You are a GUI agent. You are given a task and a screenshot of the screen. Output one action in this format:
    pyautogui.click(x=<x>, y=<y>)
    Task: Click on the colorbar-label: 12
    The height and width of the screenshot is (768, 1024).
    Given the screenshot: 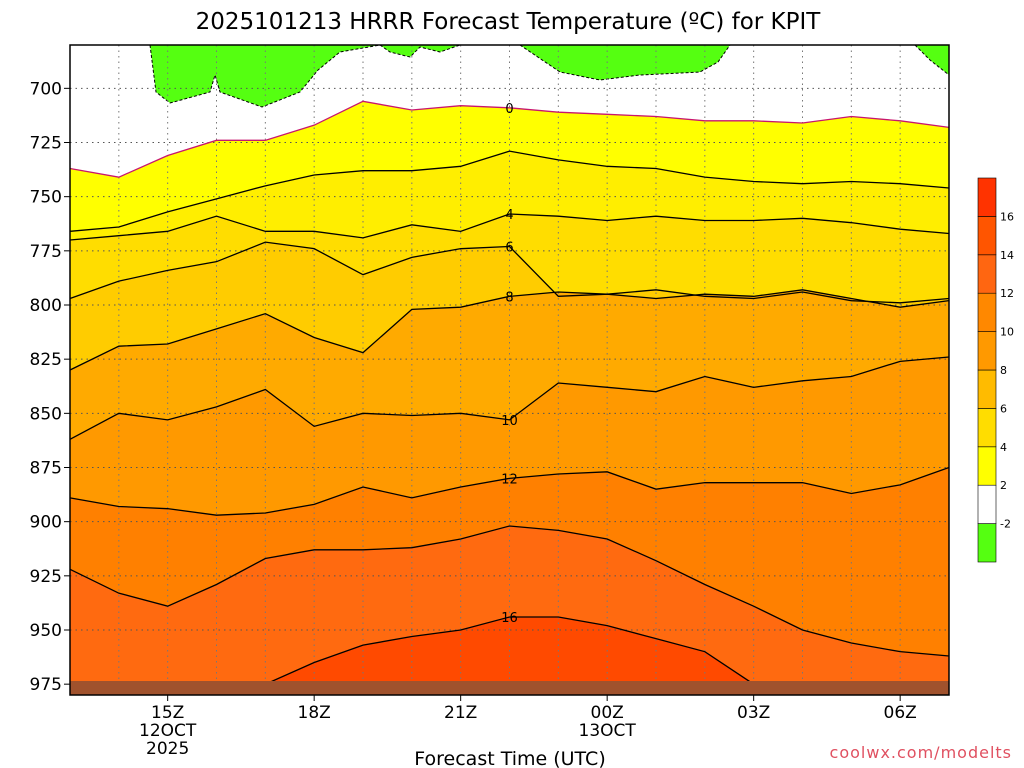 What is the action you would take?
    pyautogui.click(x=1007, y=293)
    